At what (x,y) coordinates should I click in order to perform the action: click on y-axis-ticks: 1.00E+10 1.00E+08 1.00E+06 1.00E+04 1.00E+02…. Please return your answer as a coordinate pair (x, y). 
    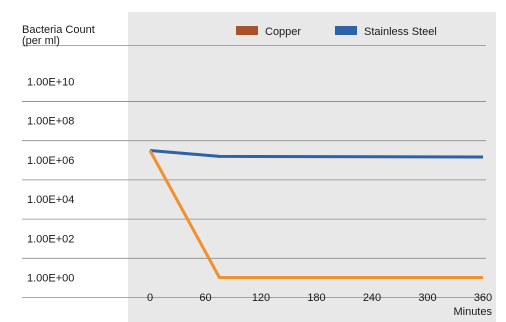
    Looking at the image, I should click on (50, 181).